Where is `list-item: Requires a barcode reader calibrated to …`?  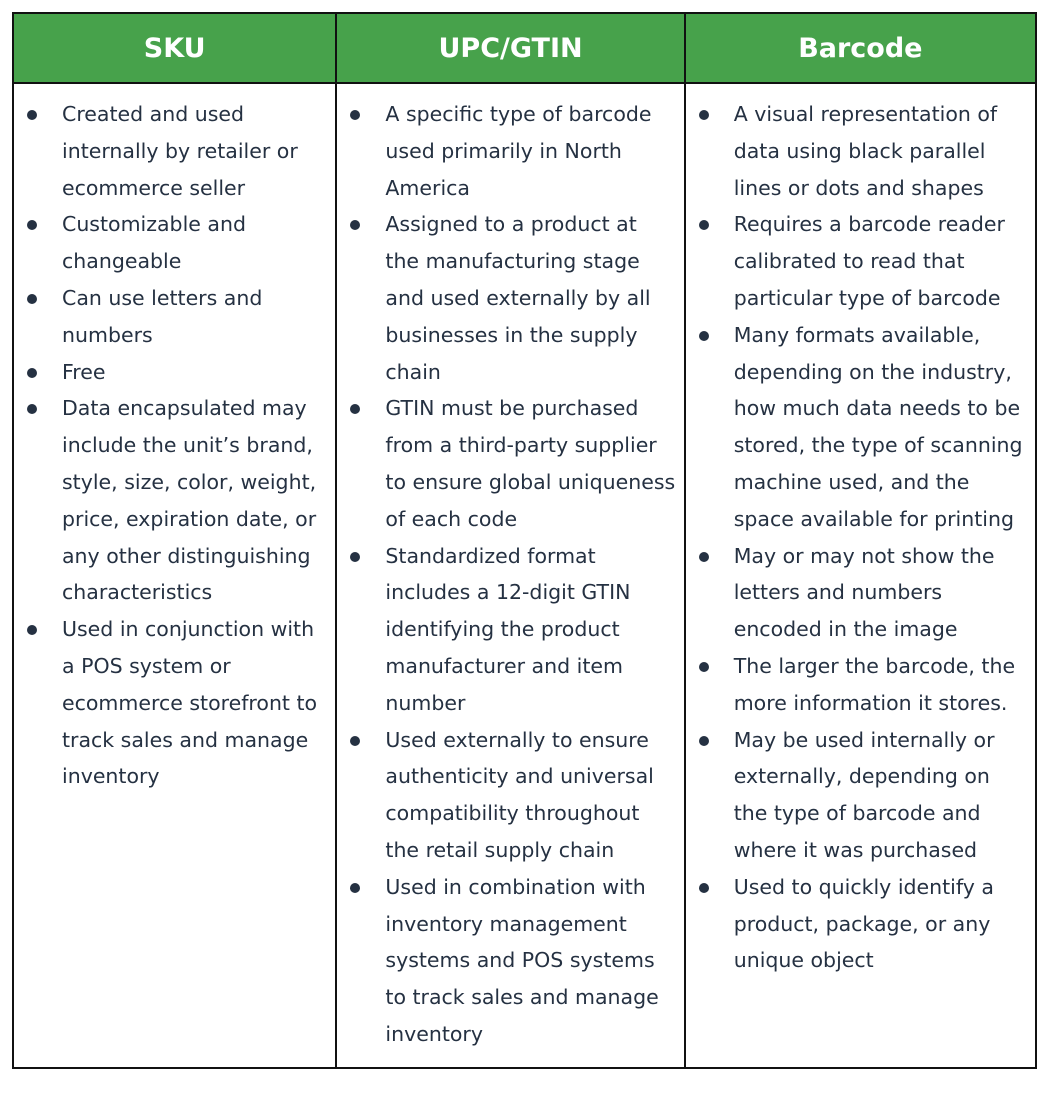
list-item: Requires a barcode reader calibrated to … is located at coordinates (856, 261).